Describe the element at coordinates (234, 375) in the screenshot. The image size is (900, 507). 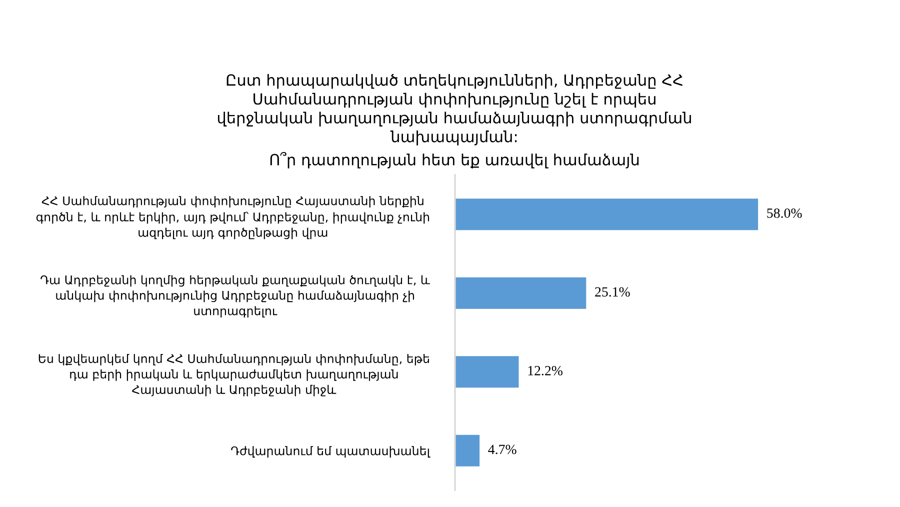
I see `y-tick-label: Ես կքվեարկեմ կողմ ՀՀ Սահմանադրության փոփոխմանը, եթե դա բերի իրական և երկարաժամկետ խաղաղության Հայաստանի և Ադրբեջանի միջև` at that location.